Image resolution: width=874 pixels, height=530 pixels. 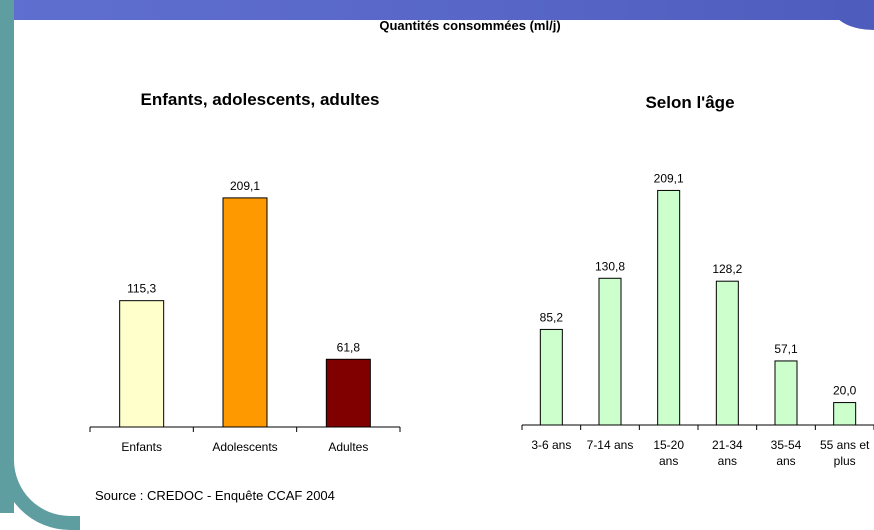 What do you see at coordinates (845, 461) in the screenshot?
I see `right-category-label-line: plus` at bounding box center [845, 461].